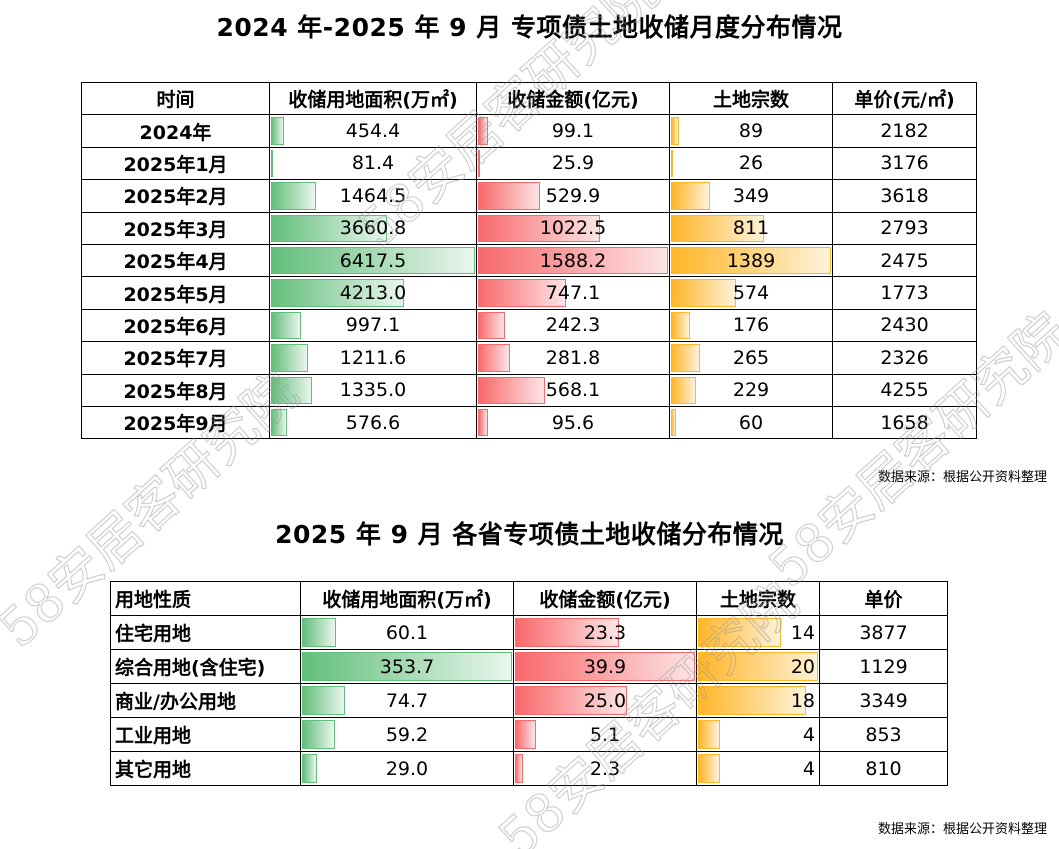 This screenshot has height=849, width=1059. Describe the element at coordinates (605, 632) in the screenshot. I see `cell-value: 23.3` at that location.